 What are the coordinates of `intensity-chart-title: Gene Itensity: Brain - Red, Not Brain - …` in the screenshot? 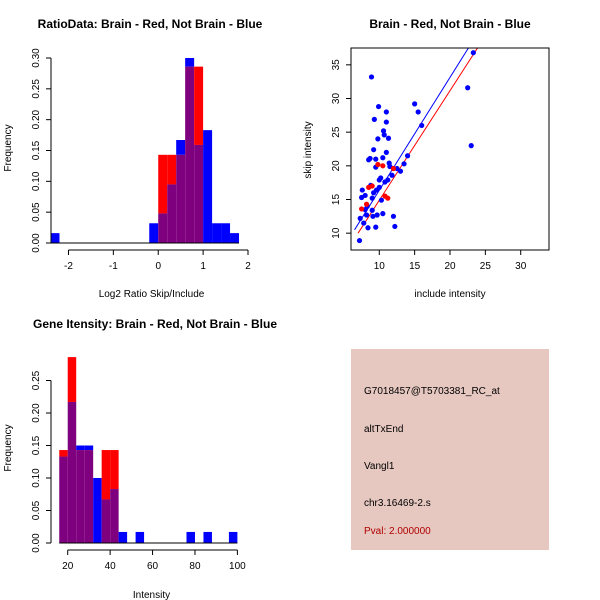 It's located at (155, 324).